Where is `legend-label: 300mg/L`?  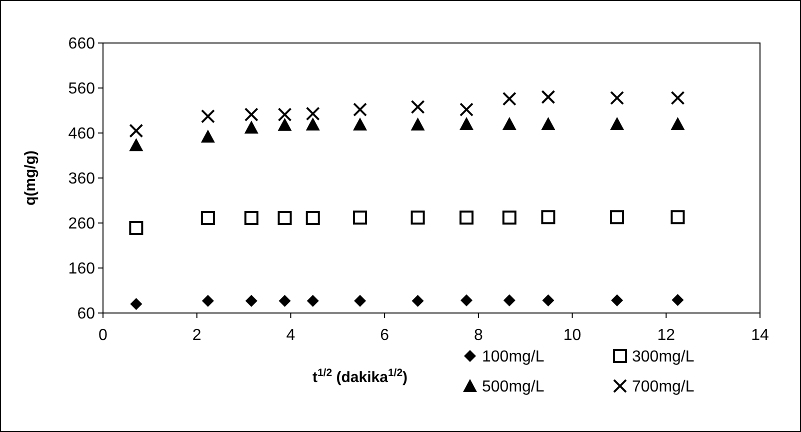 legend-label: 300mg/L is located at coordinates (663, 357).